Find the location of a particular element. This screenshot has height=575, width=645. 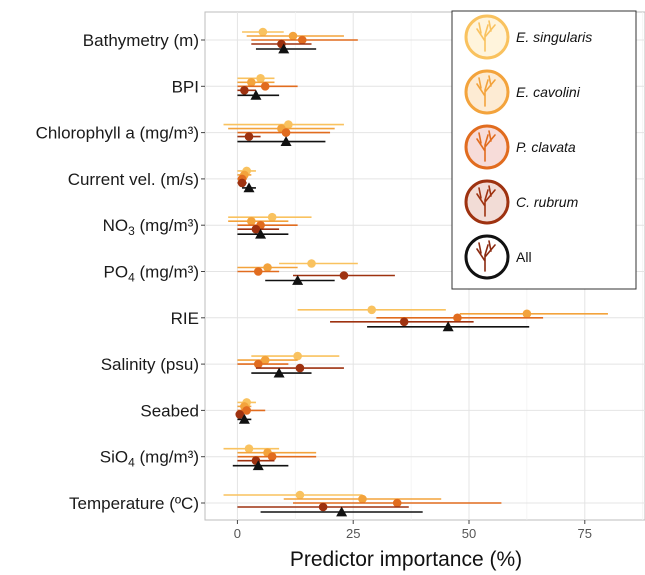

x-tick-label: 50 is located at coordinates (469, 533).